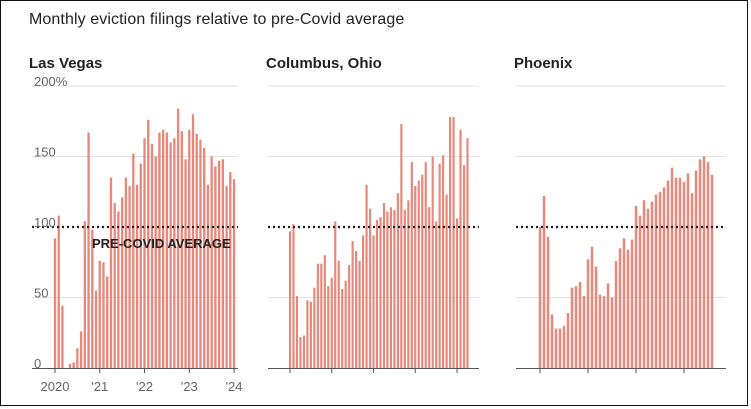  Describe the element at coordinates (51, 81) in the screenshot. I see `y-tick-label-0: 200%` at that location.